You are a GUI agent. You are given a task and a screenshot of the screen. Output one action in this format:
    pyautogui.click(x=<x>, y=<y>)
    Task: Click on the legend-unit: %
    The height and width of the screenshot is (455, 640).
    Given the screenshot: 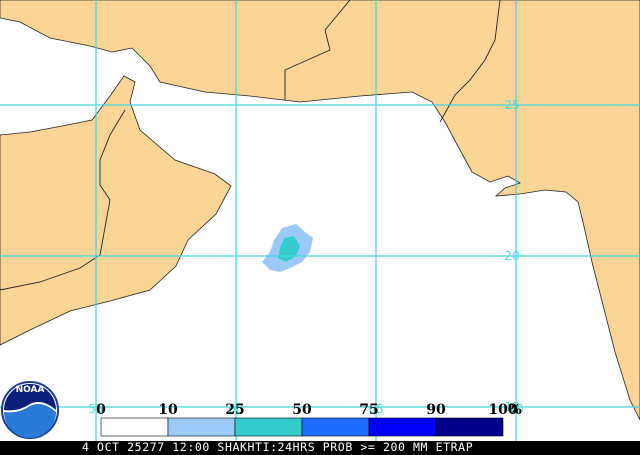 What is the action you would take?
    pyautogui.click(x=514, y=410)
    